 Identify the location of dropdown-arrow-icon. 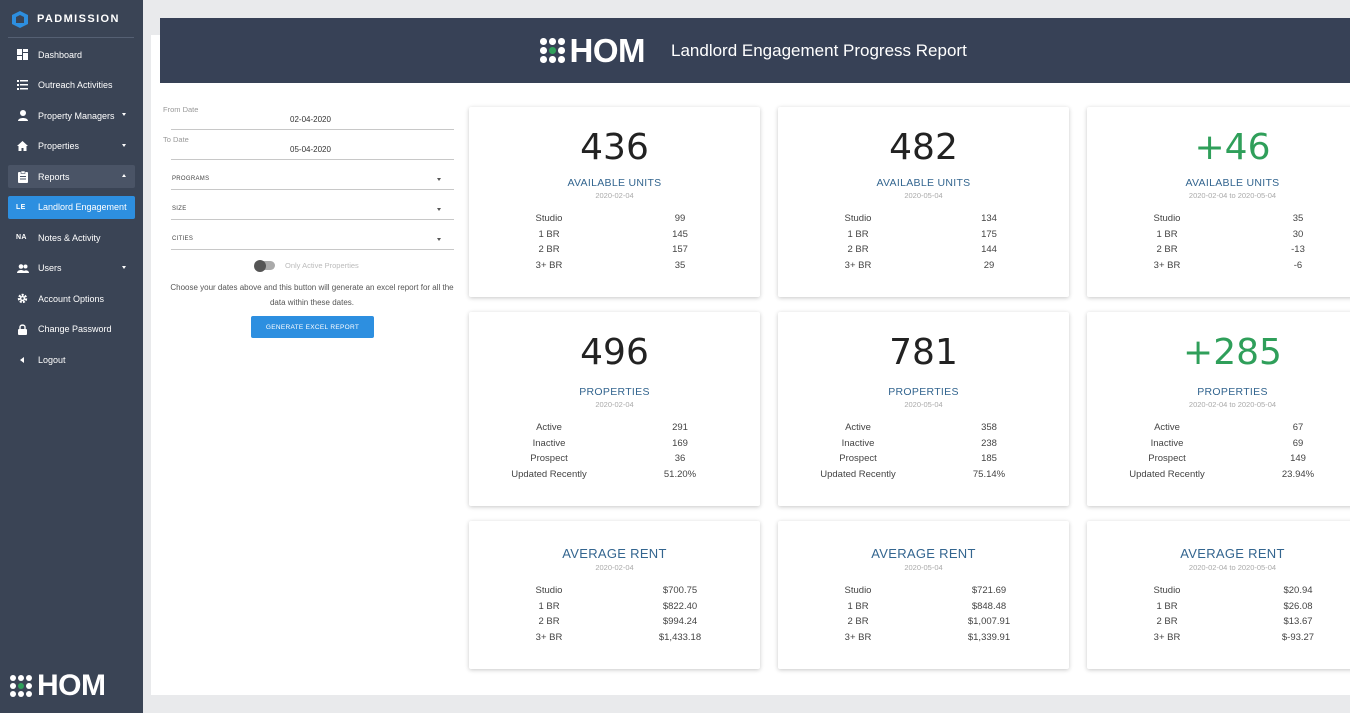
(439, 179).